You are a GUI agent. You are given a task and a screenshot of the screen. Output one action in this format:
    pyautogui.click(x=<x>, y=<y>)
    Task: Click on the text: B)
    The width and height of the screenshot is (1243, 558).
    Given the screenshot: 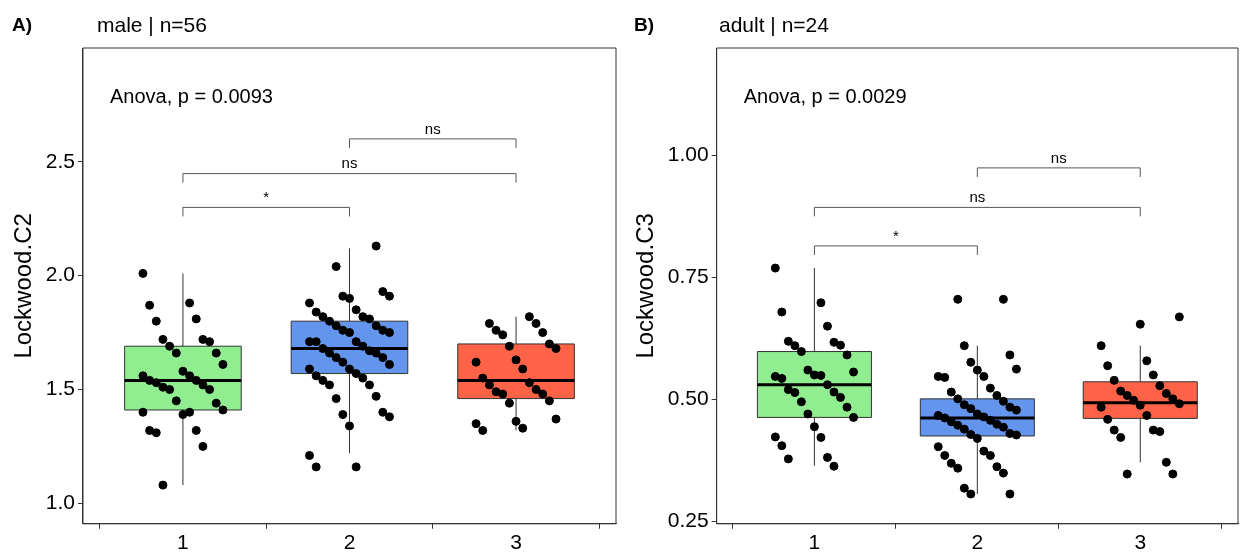 What is the action you would take?
    pyautogui.click(x=644, y=25)
    